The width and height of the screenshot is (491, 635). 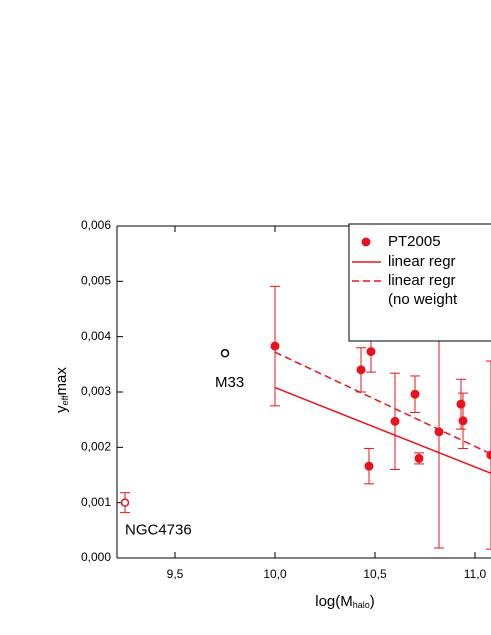 I want to click on x-tick-label: 11,0, so click(x=475, y=574).